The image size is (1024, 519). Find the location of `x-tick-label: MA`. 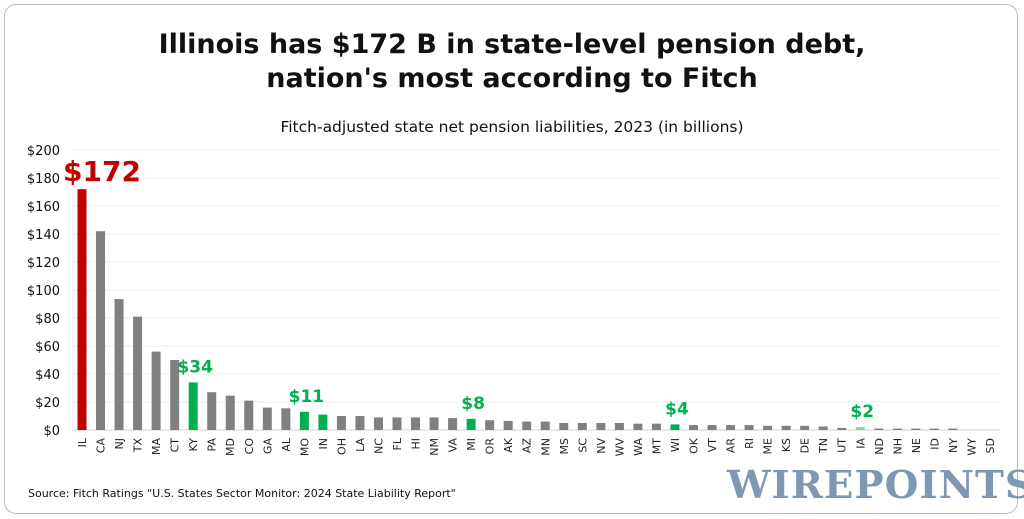

x-tick-label: MA is located at coordinates (156, 446).